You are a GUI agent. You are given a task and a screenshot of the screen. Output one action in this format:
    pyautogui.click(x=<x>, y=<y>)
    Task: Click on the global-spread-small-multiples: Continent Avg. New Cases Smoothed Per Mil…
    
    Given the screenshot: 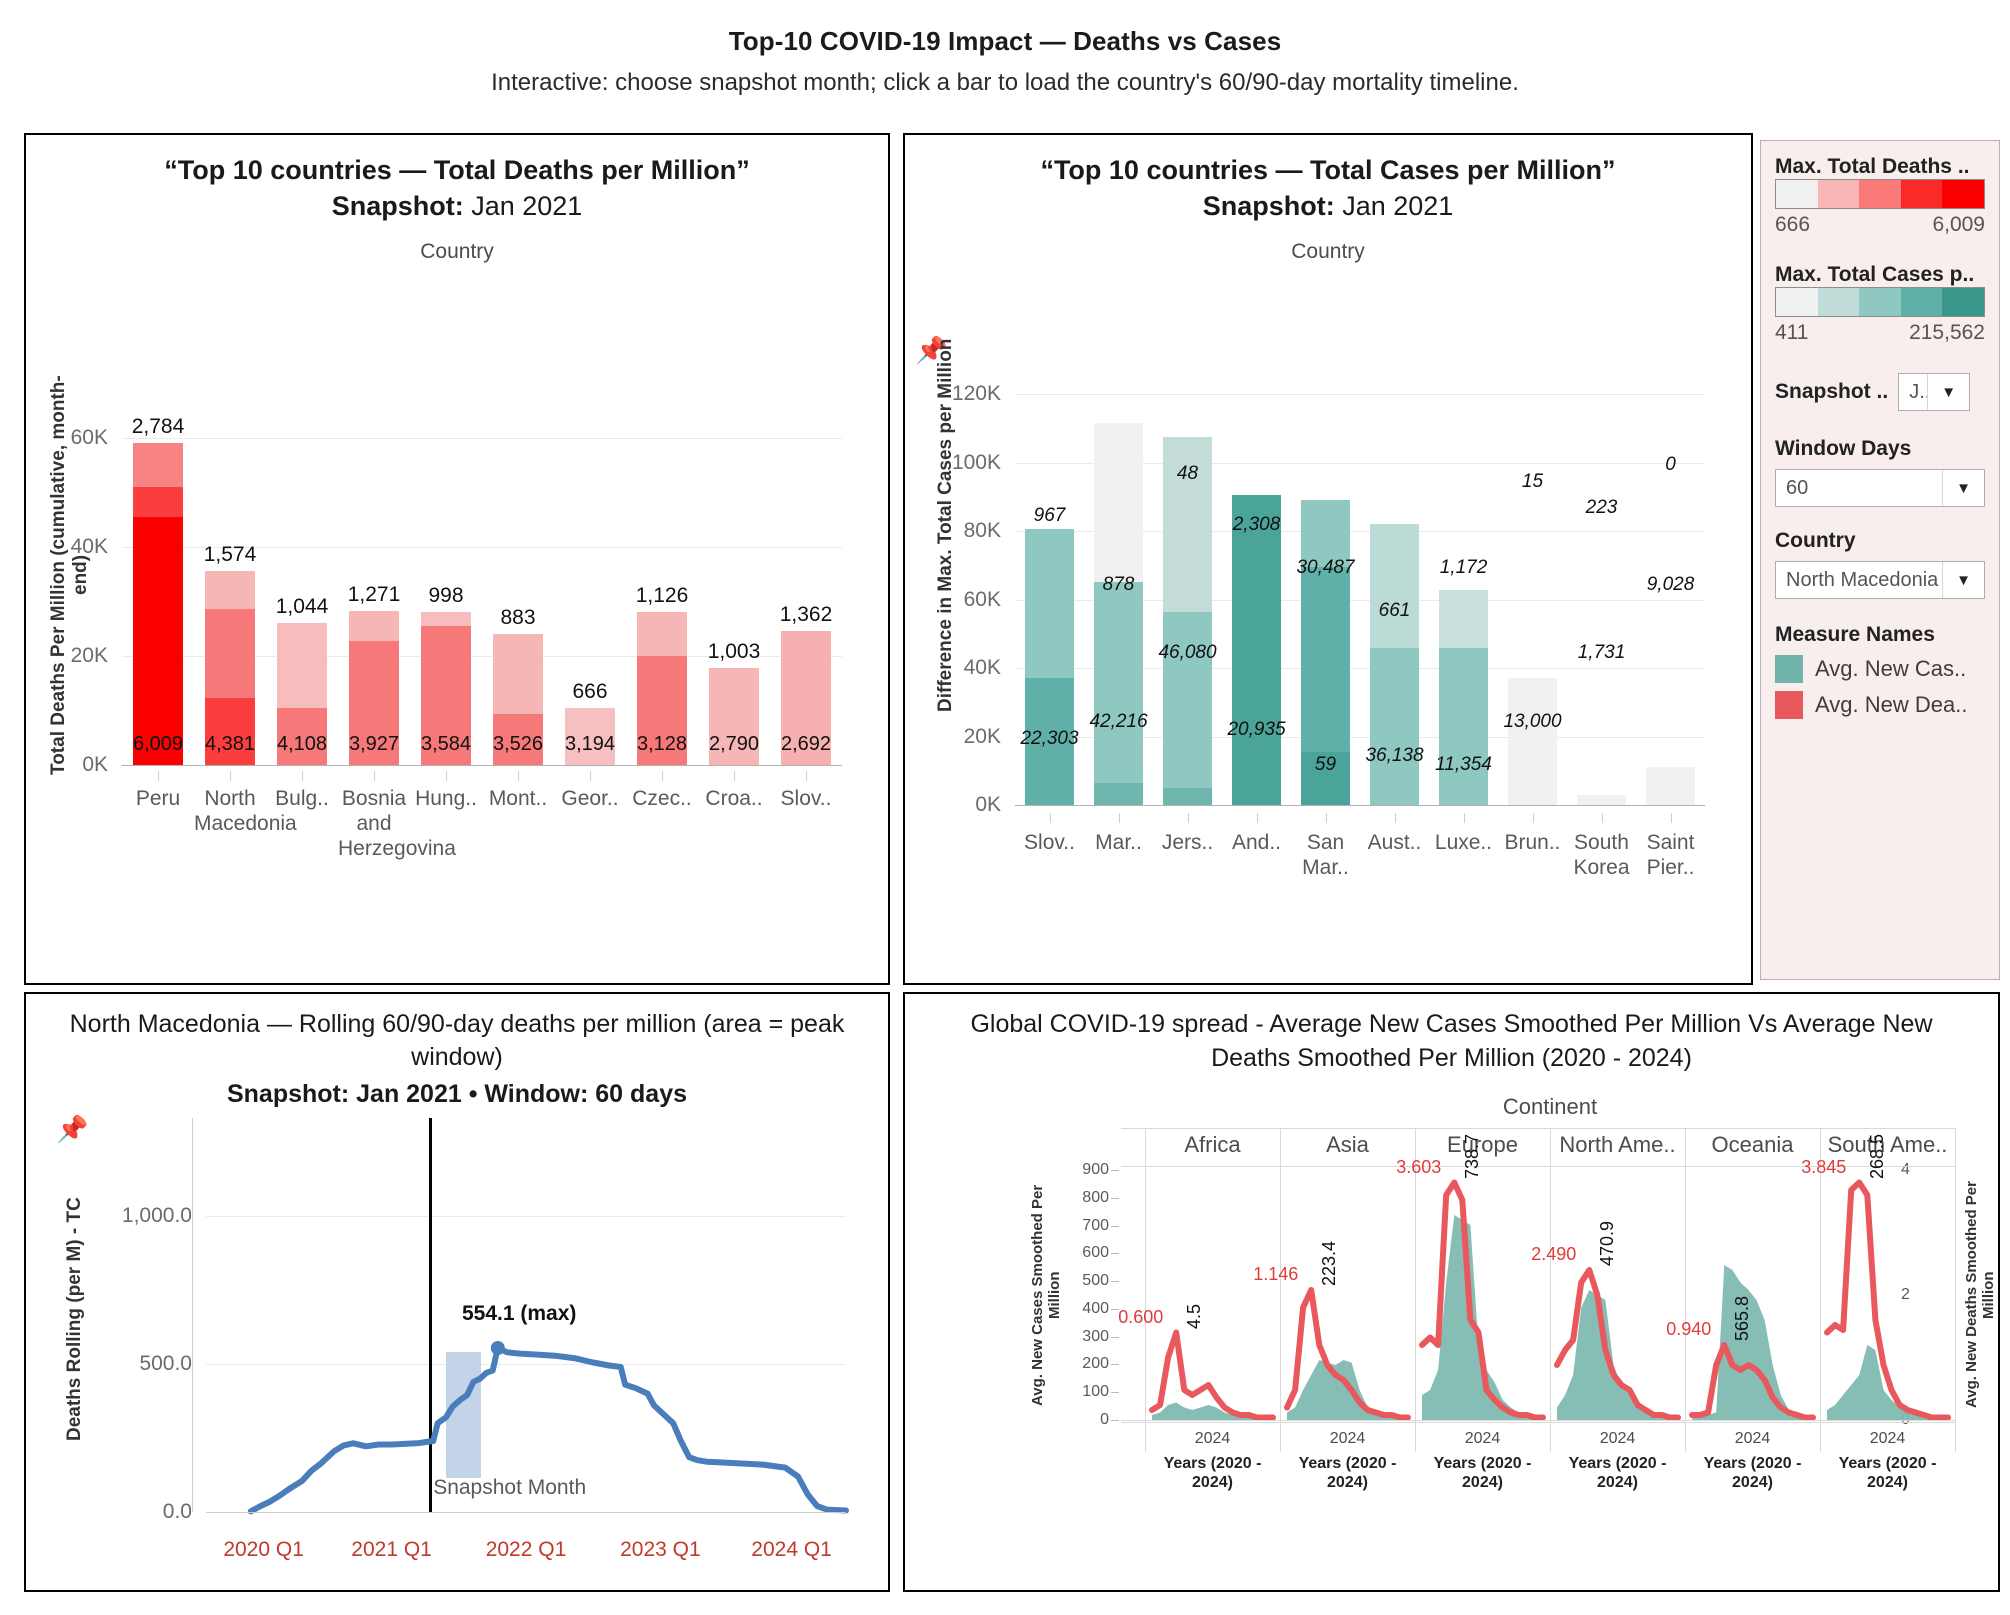 What is the action you would take?
    pyautogui.click(x=1511, y=1325)
    